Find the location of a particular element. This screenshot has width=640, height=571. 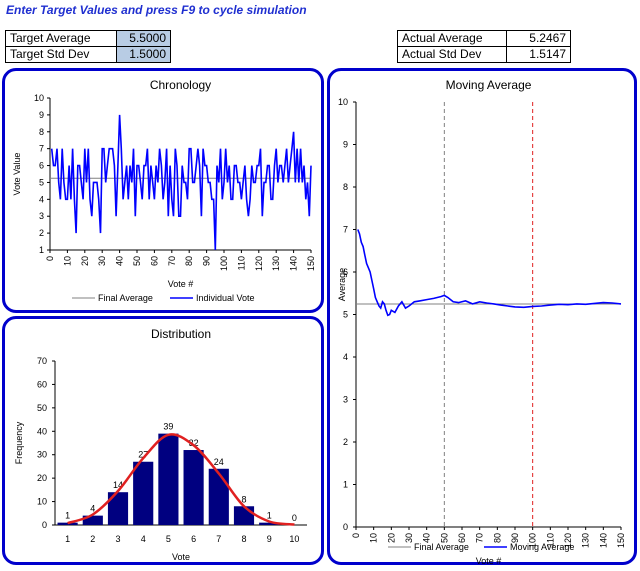

moving-average-y-label: Average is located at coordinates (342, 284).